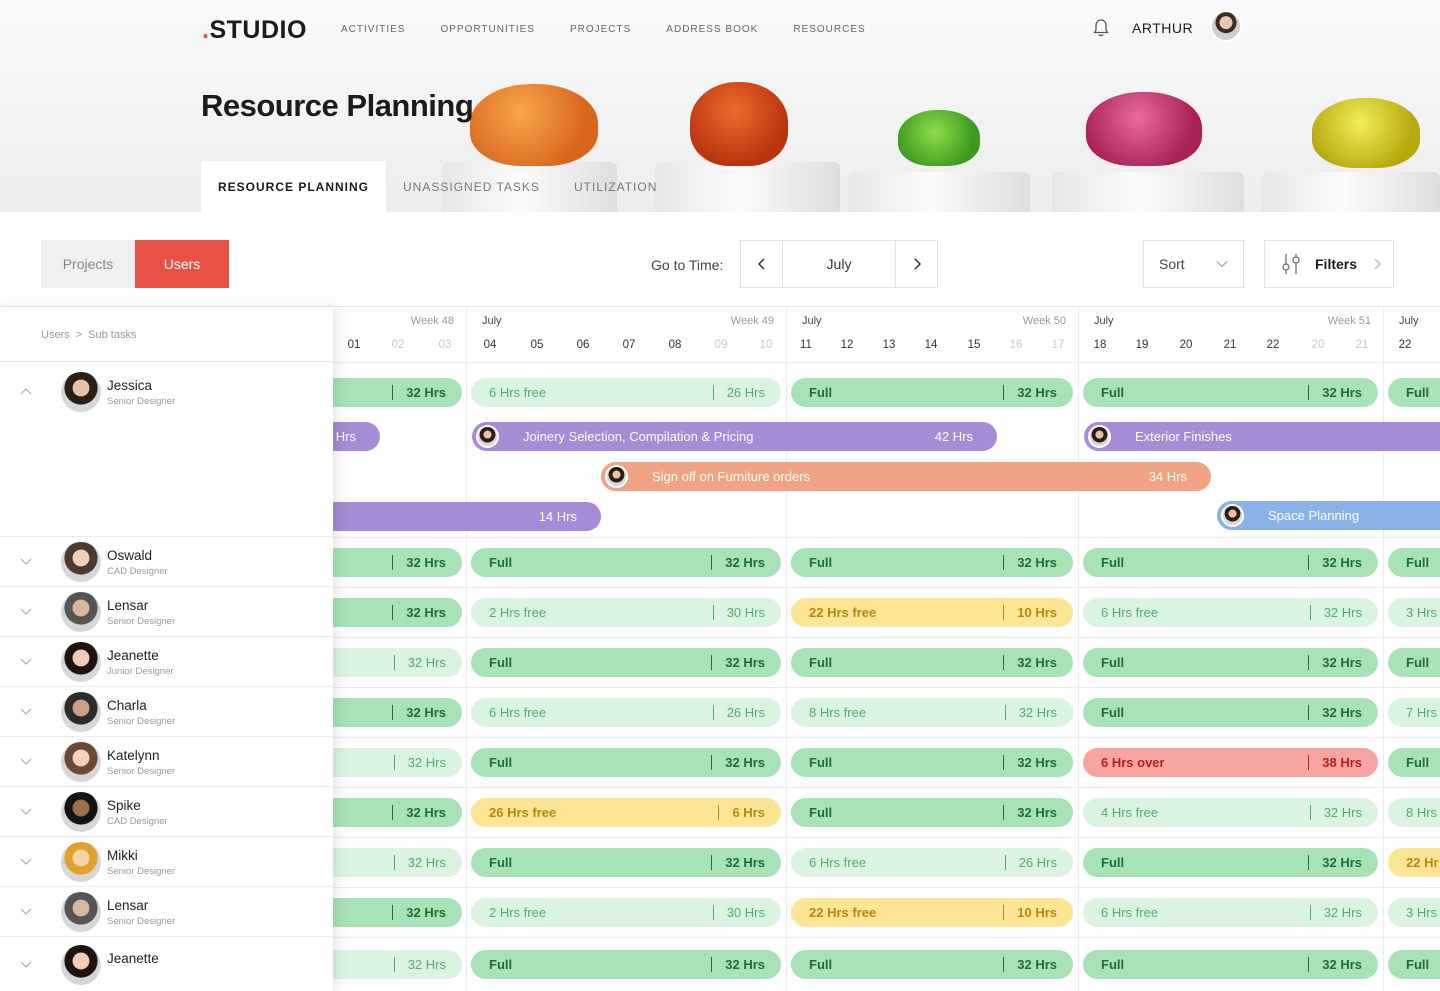  Describe the element at coordinates (1230, 812) in the screenshot. I see `allocation-pill: 4 Hrs free 32 Hrs` at that location.